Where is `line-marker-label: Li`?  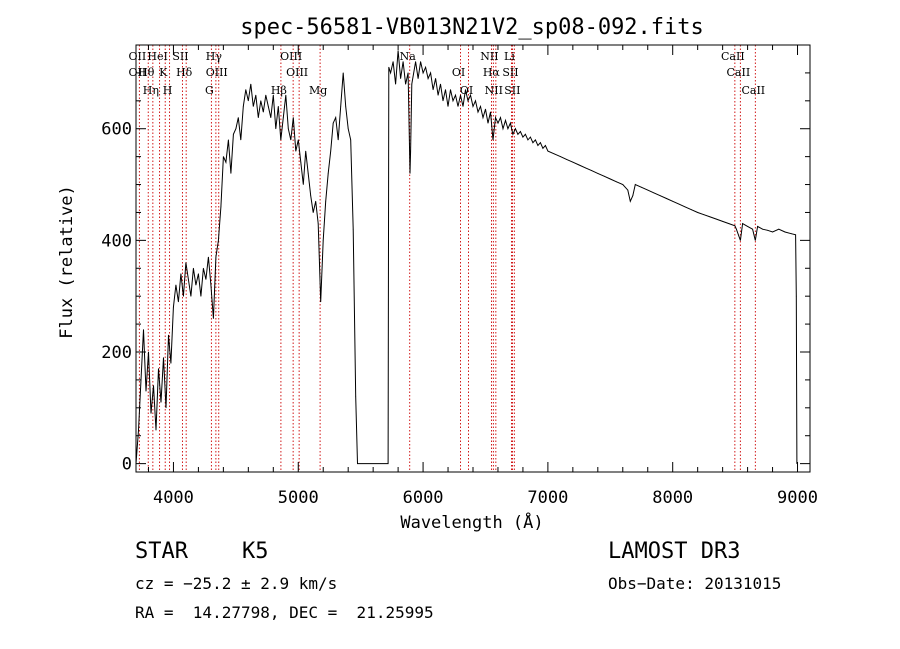 line-marker-label: Li is located at coordinates (509, 56).